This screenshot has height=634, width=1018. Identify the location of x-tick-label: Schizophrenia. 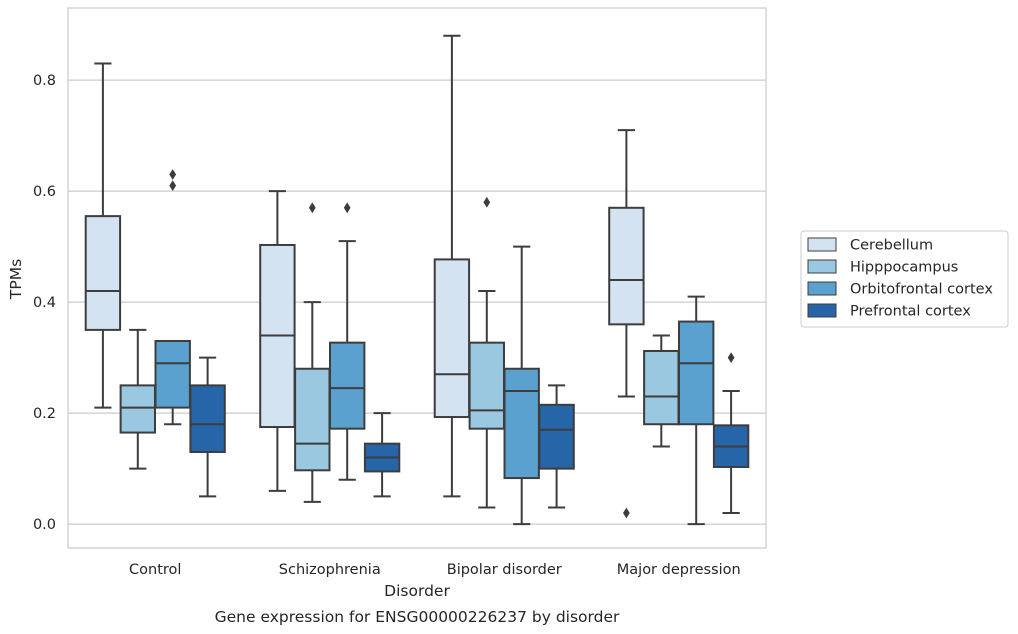
(330, 570).